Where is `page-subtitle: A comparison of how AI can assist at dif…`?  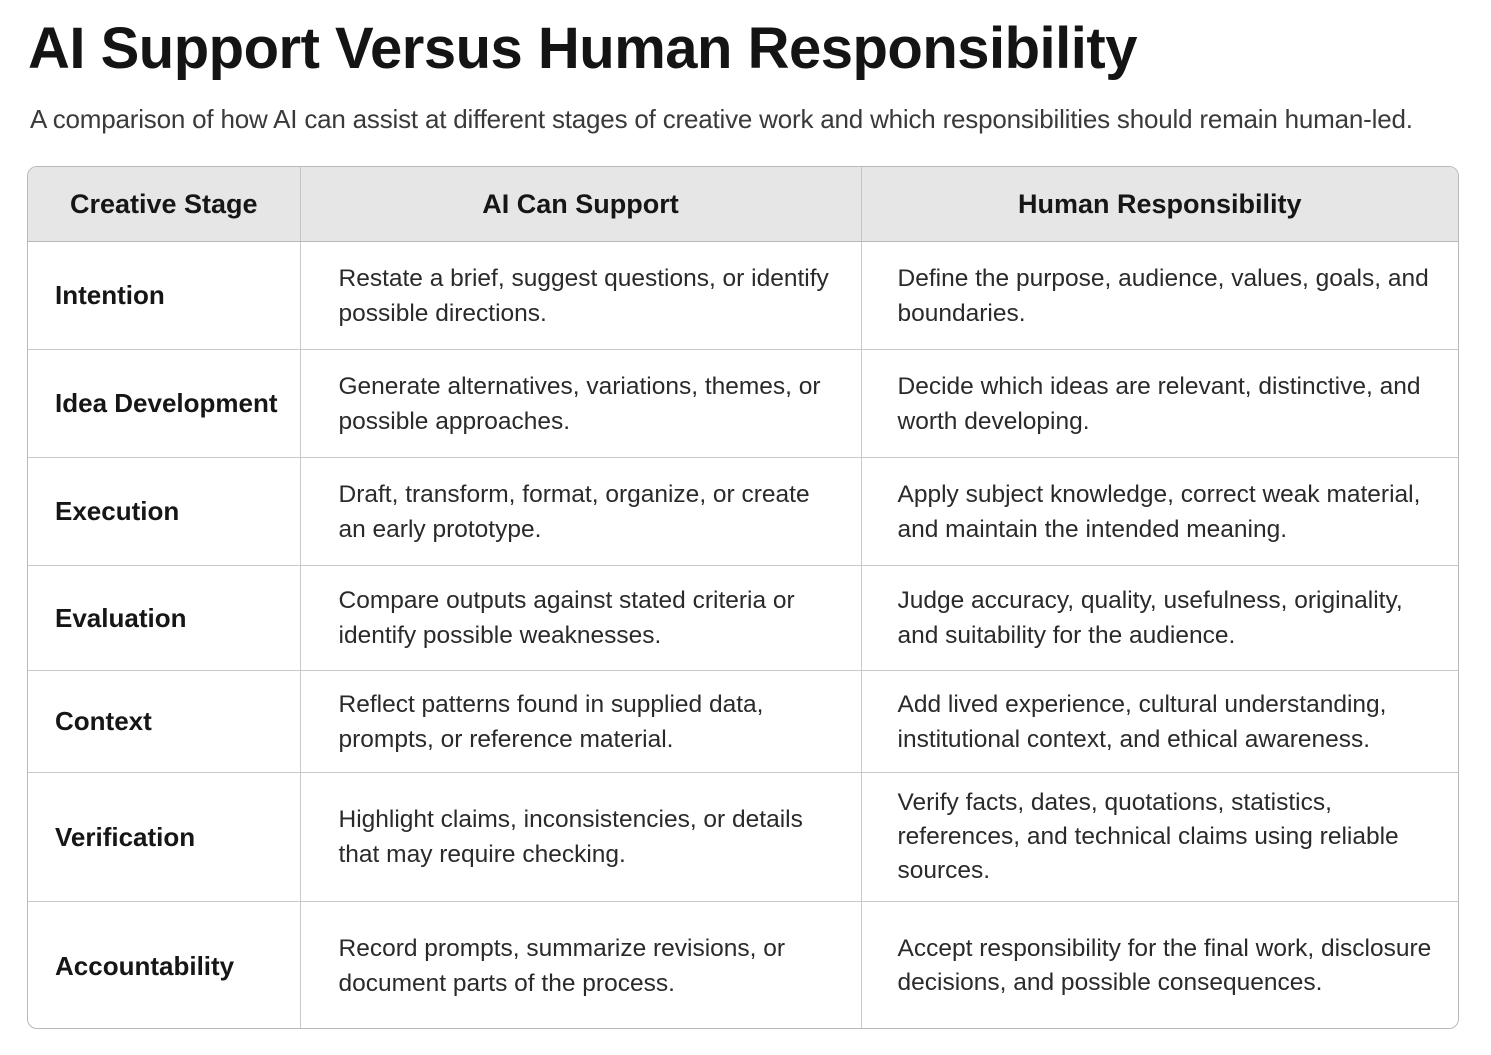
page-subtitle: A comparison of how AI can assist at dif… is located at coordinates (721, 119).